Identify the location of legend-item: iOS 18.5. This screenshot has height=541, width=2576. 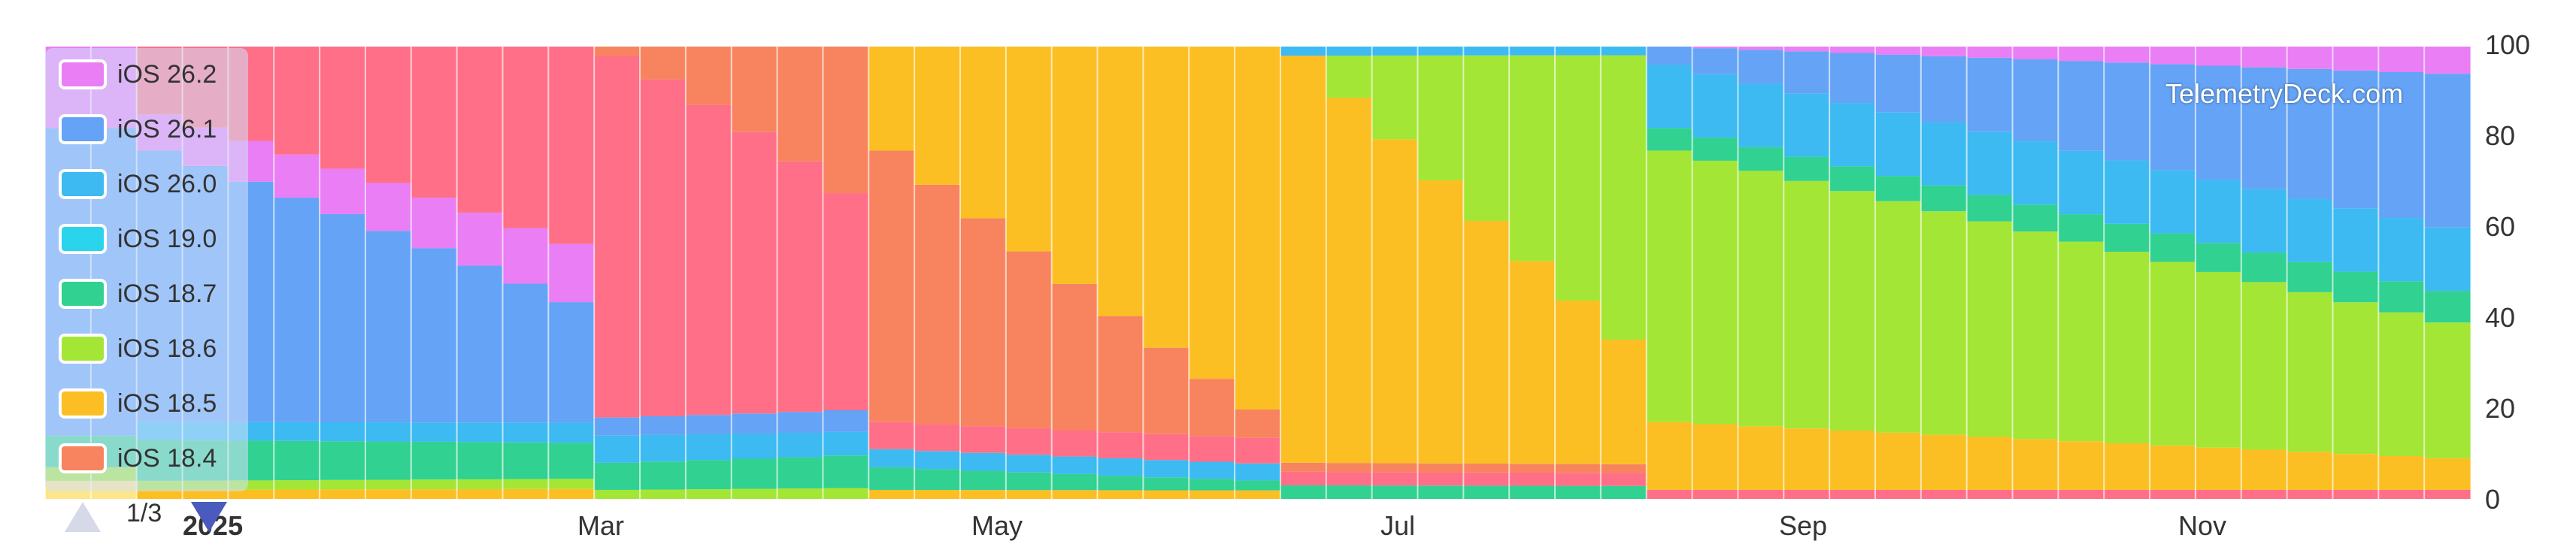
(138, 403).